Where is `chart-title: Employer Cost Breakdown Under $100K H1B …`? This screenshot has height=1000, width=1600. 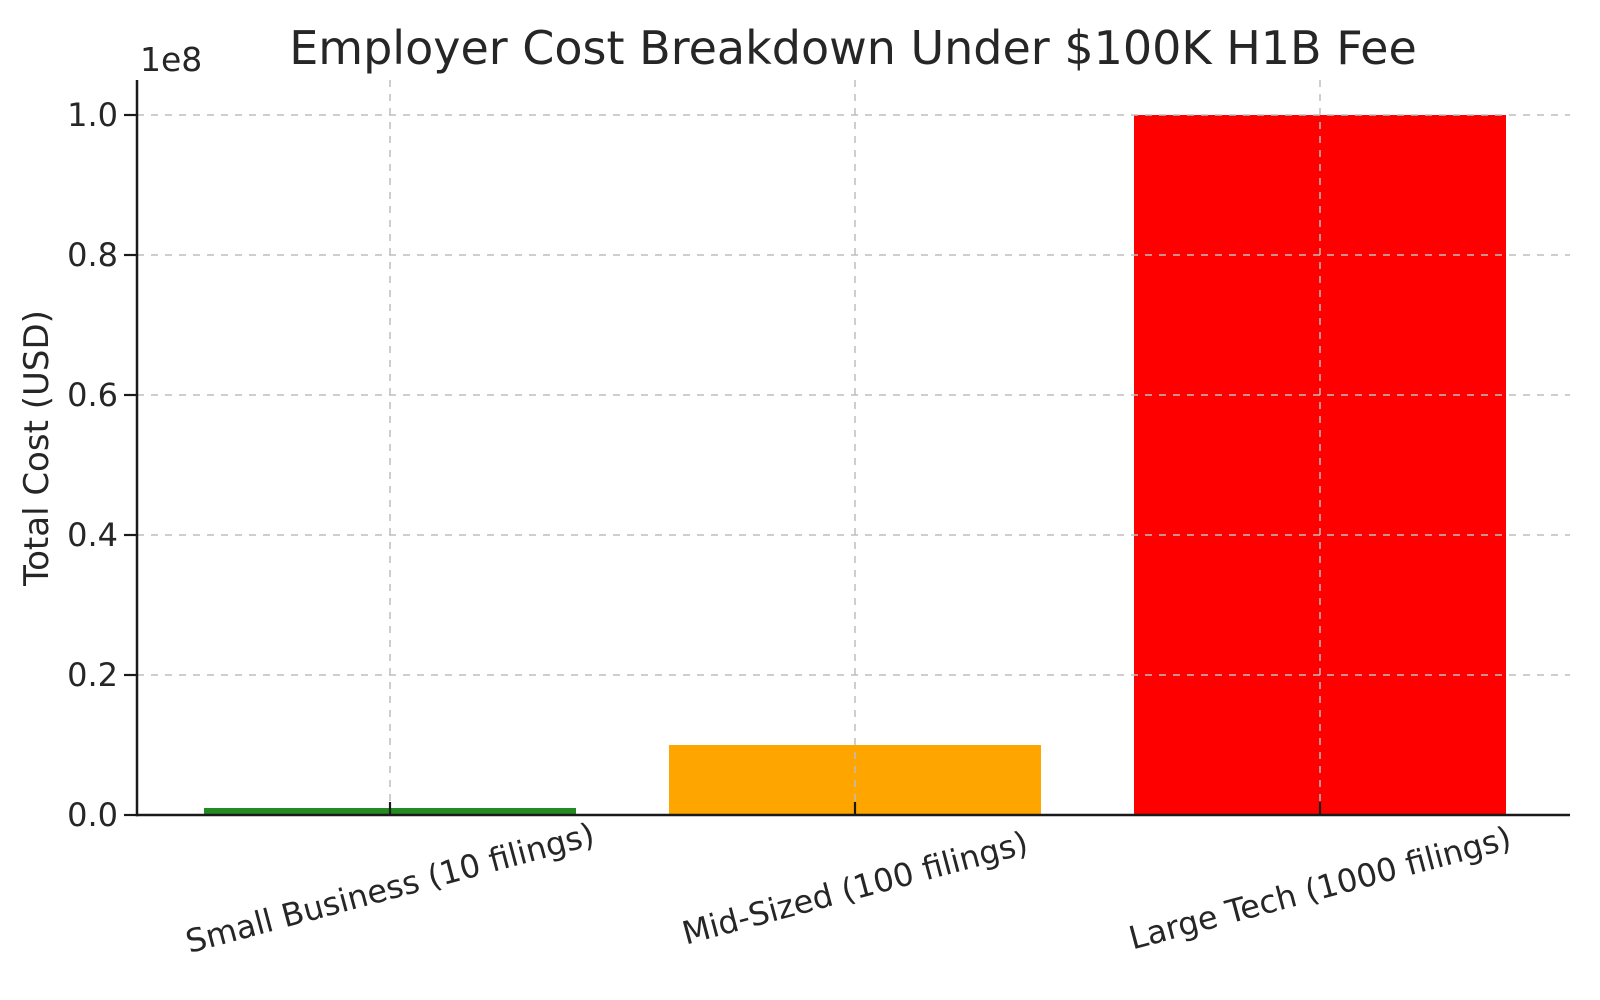 chart-title: Employer Cost Breakdown Under $100K H1B … is located at coordinates (853, 48).